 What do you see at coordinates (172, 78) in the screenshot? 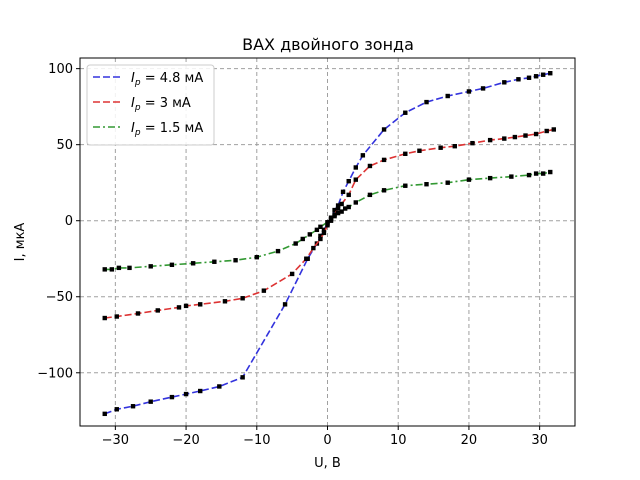
I see `legend-value: = 4.8 мА` at bounding box center [172, 78].